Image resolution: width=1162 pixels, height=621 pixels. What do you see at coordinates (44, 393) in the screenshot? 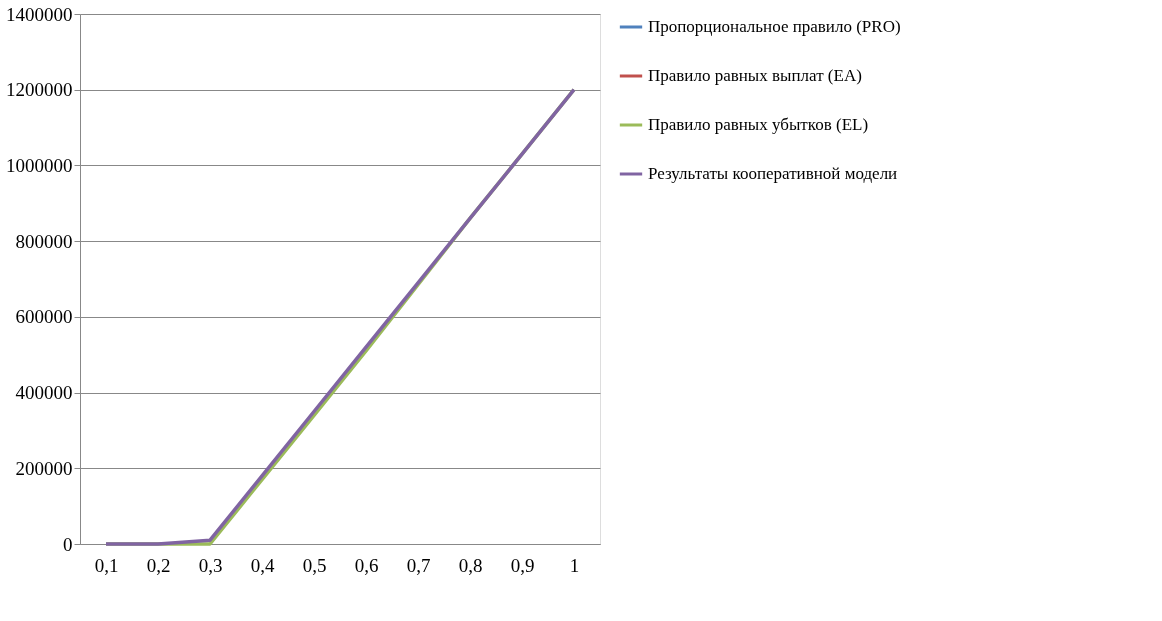
I see `y-tick-label: 400000` at bounding box center [44, 393].